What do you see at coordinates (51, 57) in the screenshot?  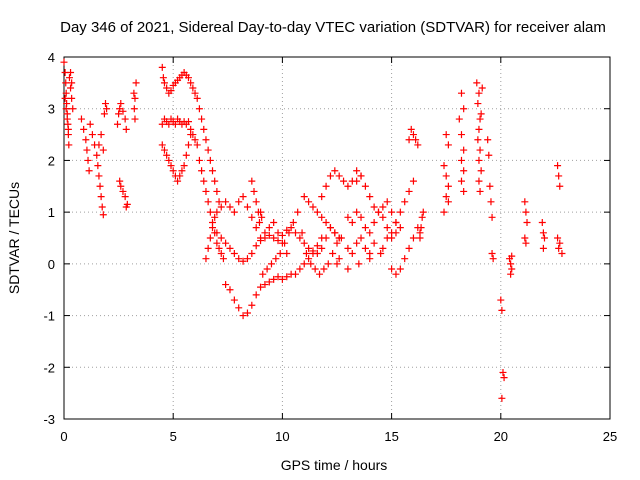 I see `y-tick-label: 4` at bounding box center [51, 57].